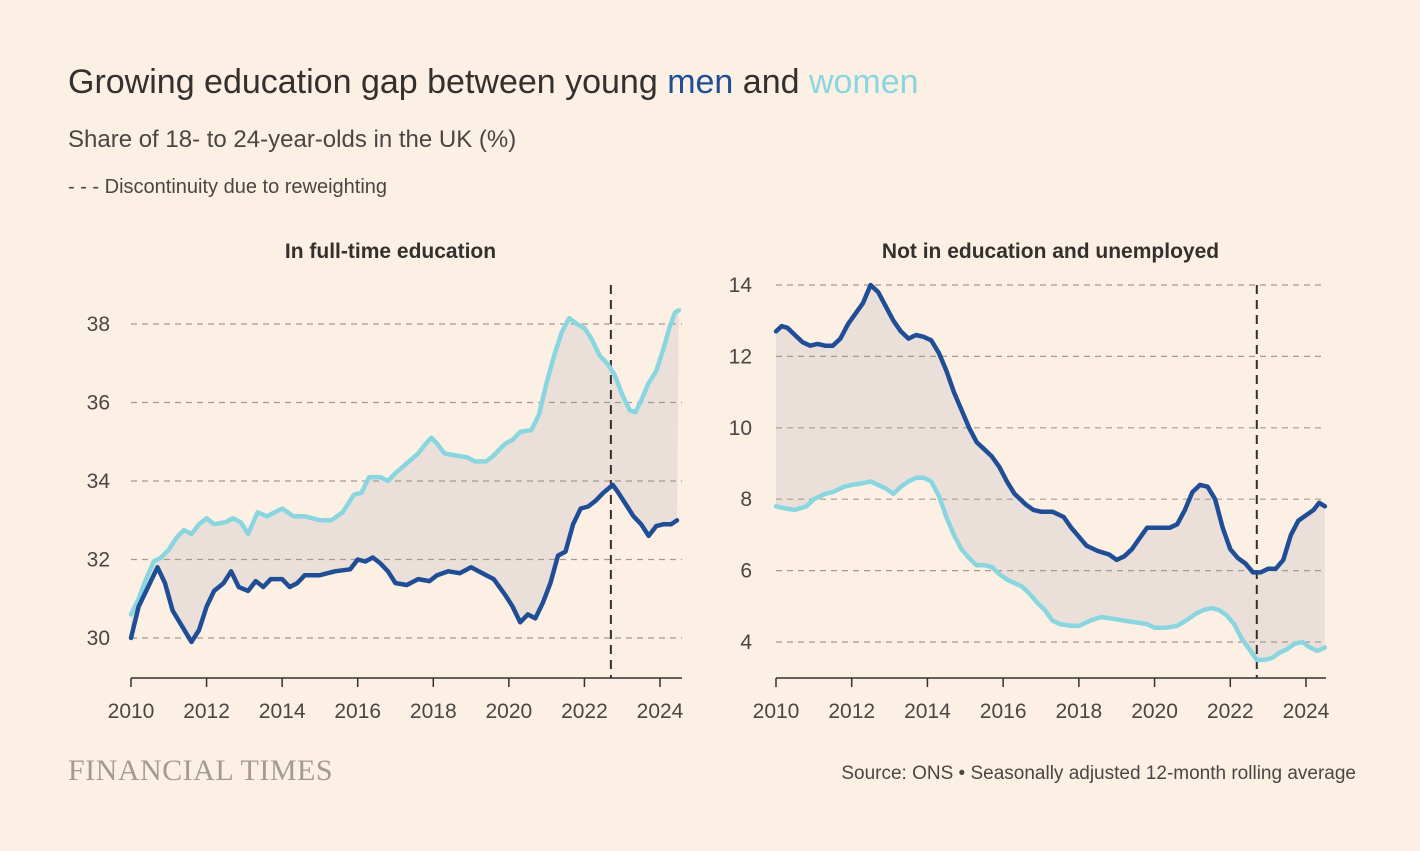 Image resolution: width=1420 pixels, height=851 pixels. Describe the element at coordinates (741, 285) in the screenshot. I see `panel2-ytick-14: 14` at that location.